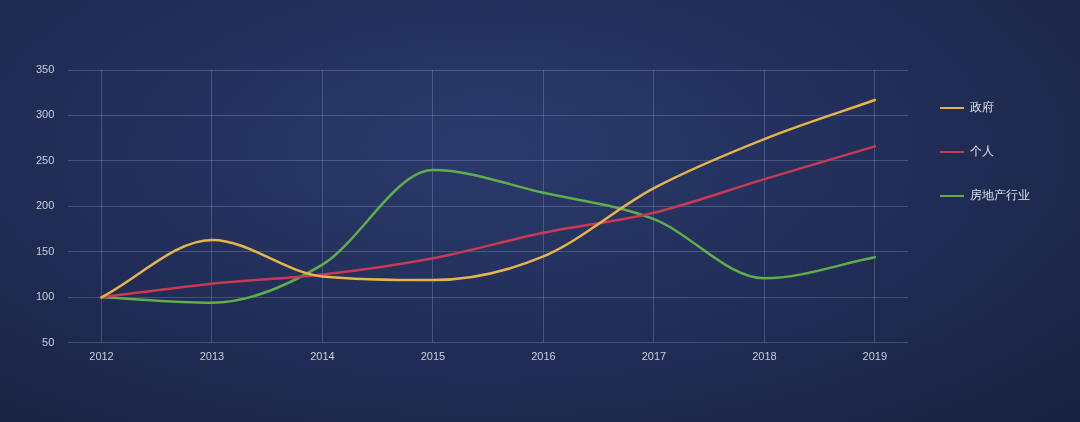  Describe the element at coordinates (322, 356) in the screenshot. I see `x-tick-label: 2014` at that location.